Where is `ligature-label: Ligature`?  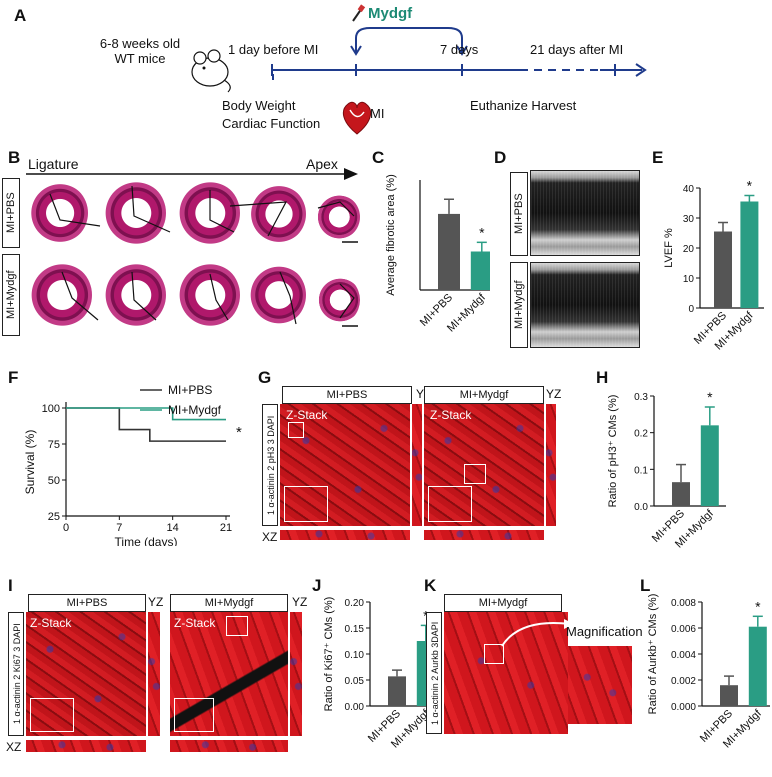
ligature-label: Ligature is located at coordinates (53, 164).